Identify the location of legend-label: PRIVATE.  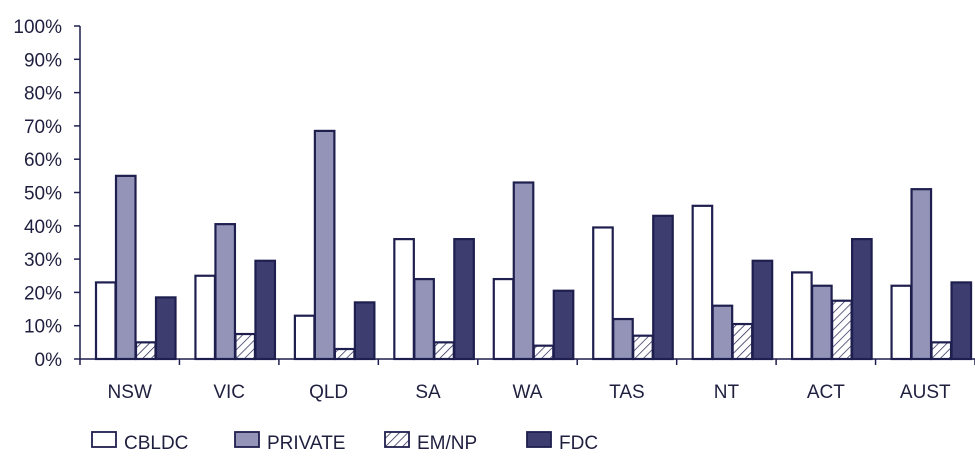
(306, 443).